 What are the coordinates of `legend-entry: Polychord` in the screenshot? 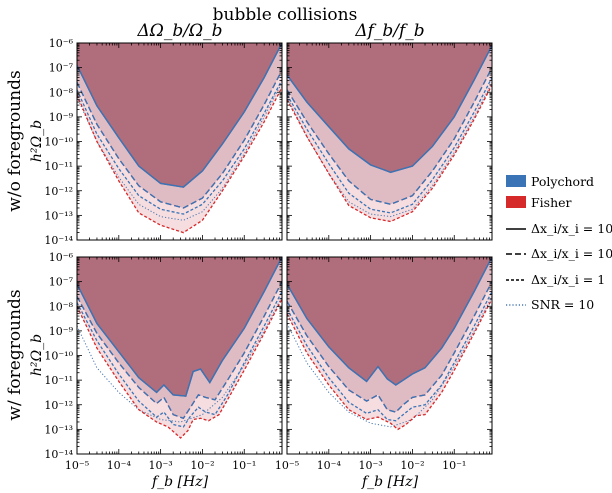 It's located at (550, 181).